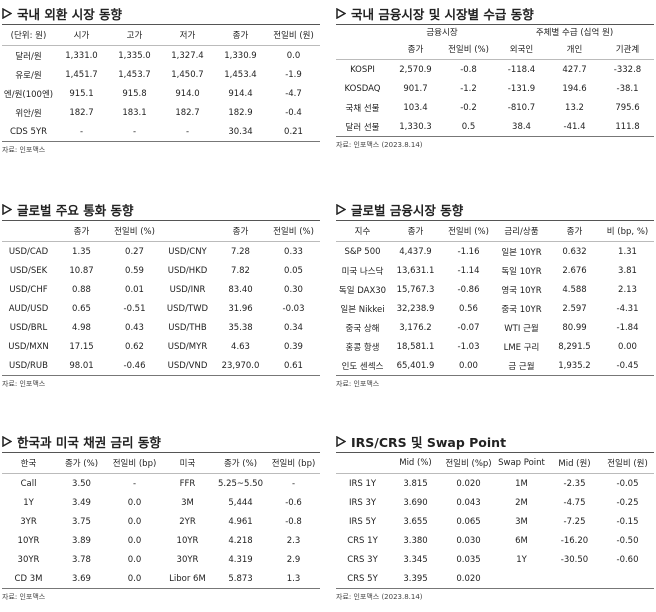 The width and height of the screenshot is (656, 612). What do you see at coordinates (415, 251) in the screenshot?
I see `table-cell: 4,437.9` at bounding box center [415, 251].